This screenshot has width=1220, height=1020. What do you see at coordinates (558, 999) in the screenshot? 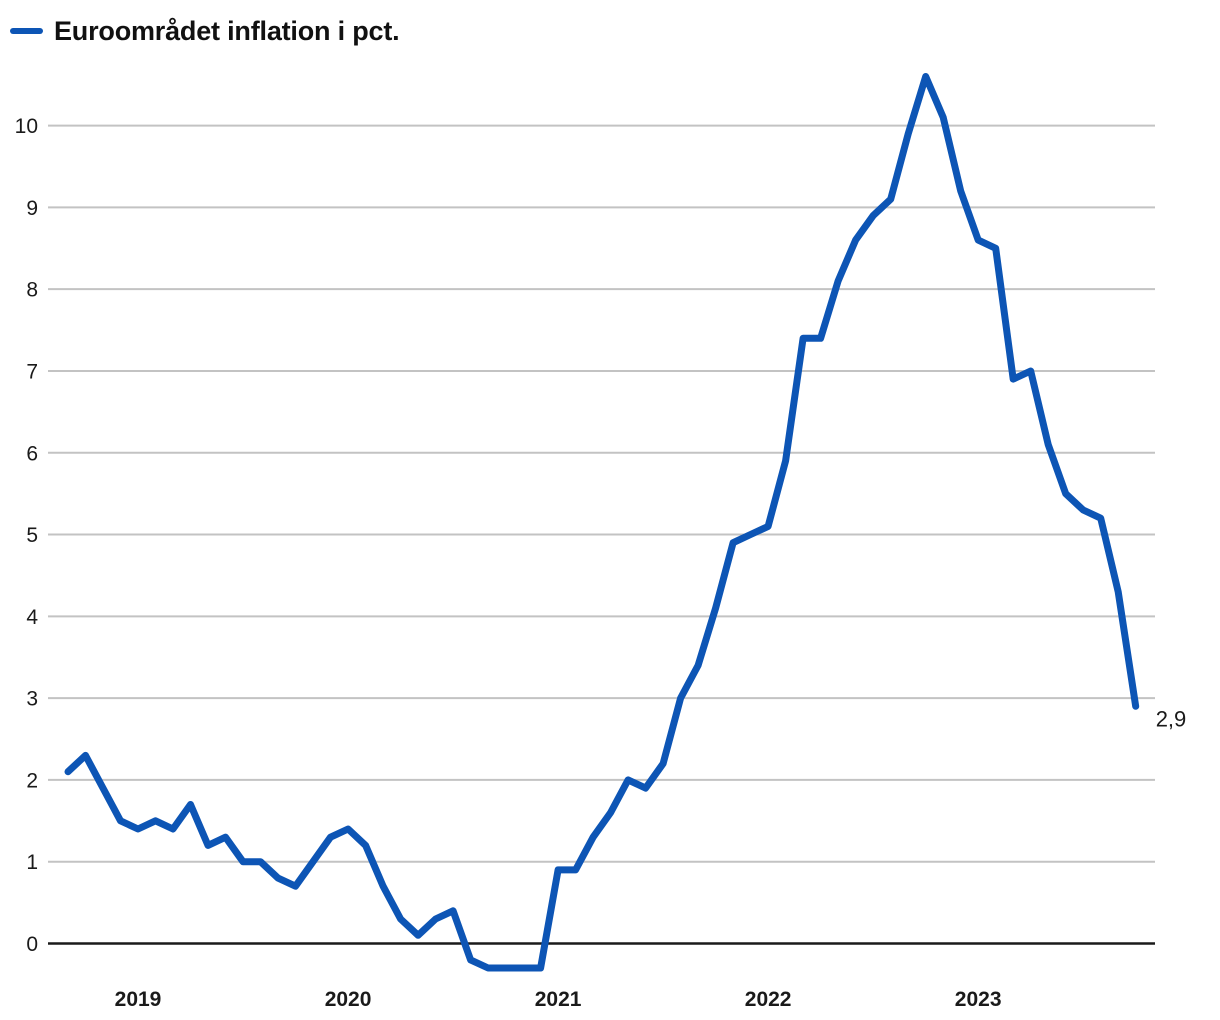
I see `x-axis-year-label: 2021` at bounding box center [558, 999].